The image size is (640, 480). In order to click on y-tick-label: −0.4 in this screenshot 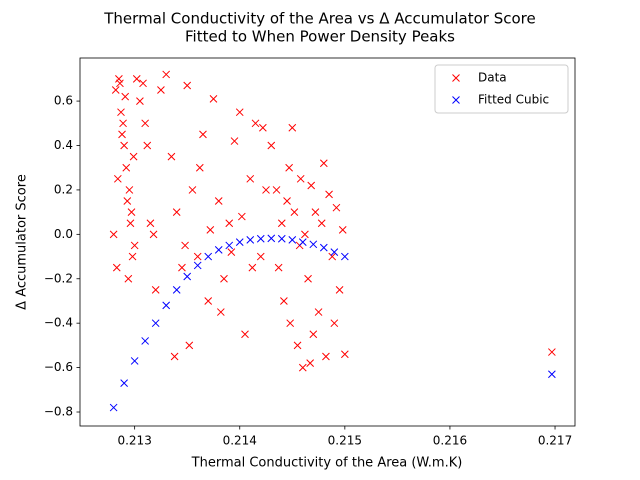, I will do `click(58, 323)`.